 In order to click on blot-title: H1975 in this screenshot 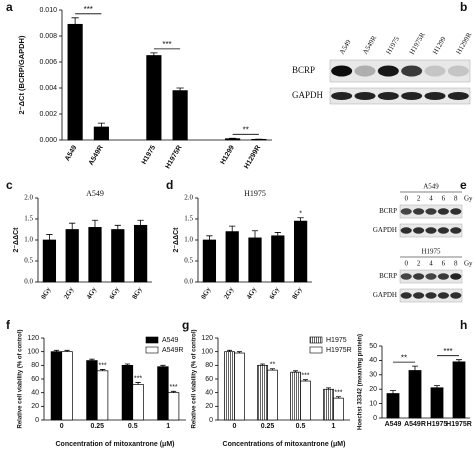, I will do `click(431, 252)`.